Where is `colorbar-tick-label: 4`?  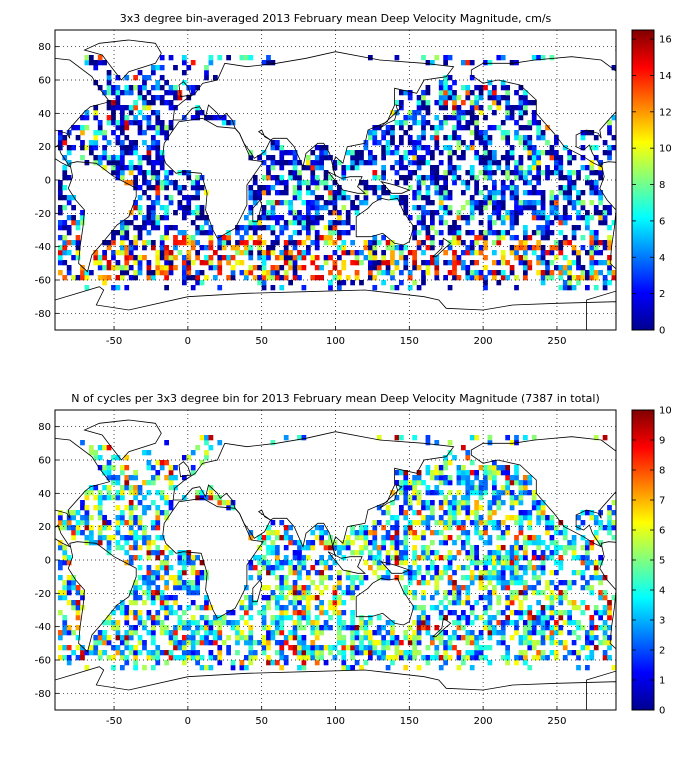
colorbar-tick-label: 4 is located at coordinates (662, 258).